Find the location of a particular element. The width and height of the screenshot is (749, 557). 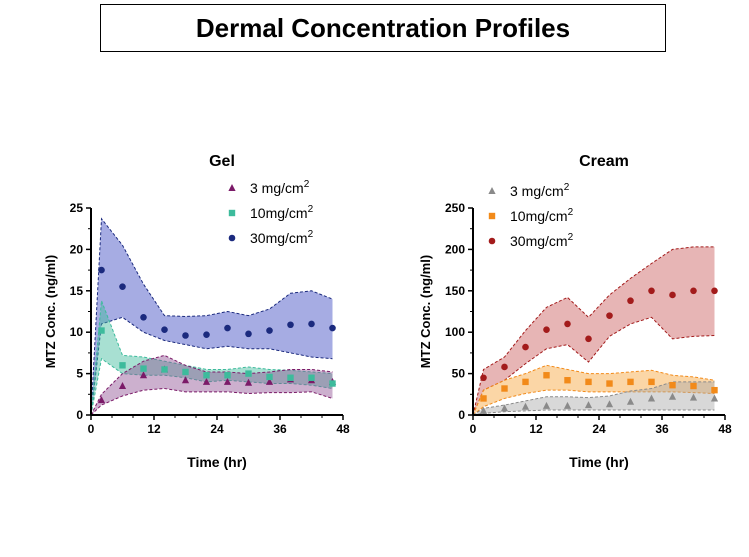

y-tick-label: 15 is located at coordinates (77, 291).